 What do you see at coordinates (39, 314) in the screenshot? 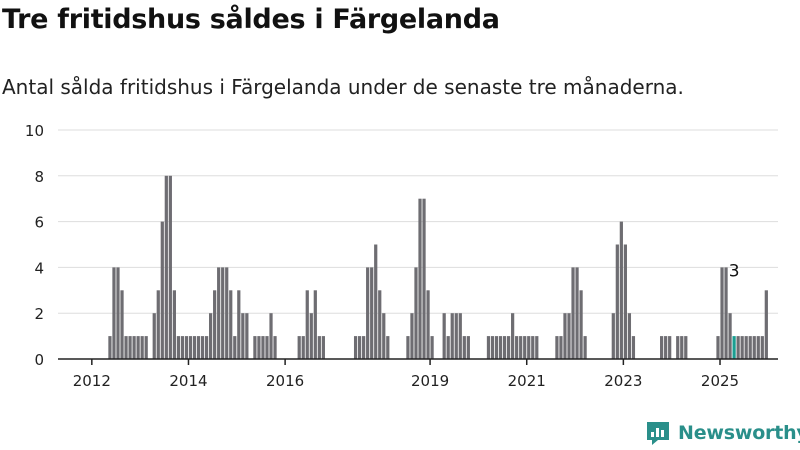
I see `y-tick-label: 2` at bounding box center [39, 314].